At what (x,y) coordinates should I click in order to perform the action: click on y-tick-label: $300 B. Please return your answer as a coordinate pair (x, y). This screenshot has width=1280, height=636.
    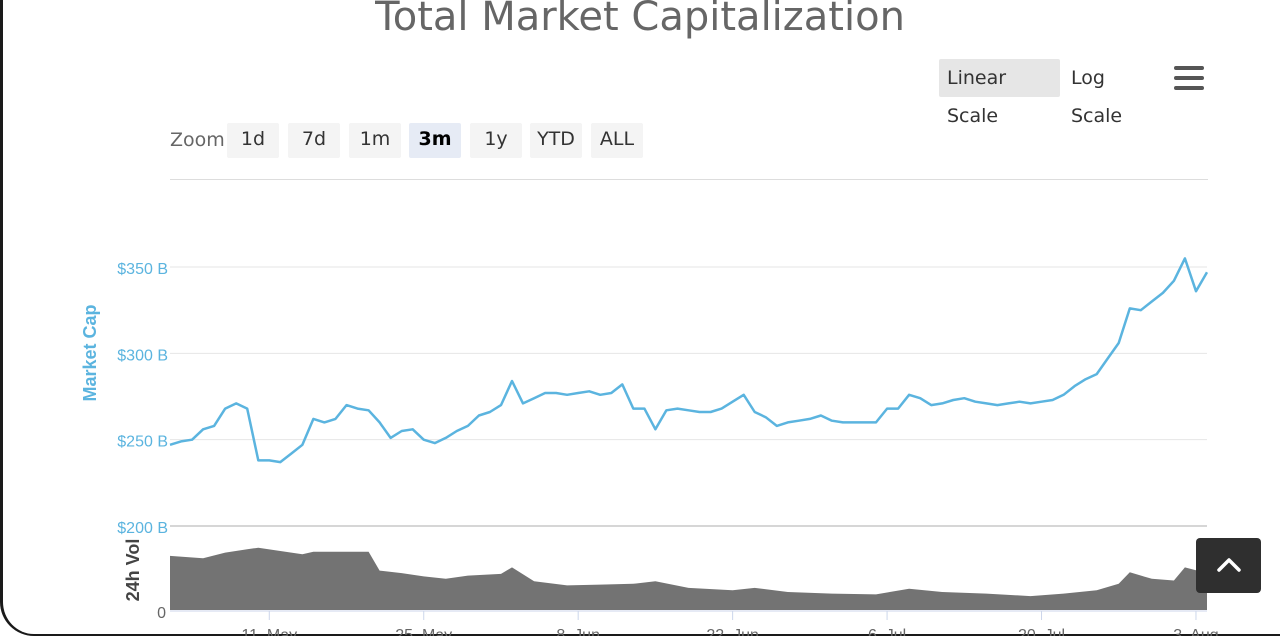
    Looking at the image, I should click on (142, 355).